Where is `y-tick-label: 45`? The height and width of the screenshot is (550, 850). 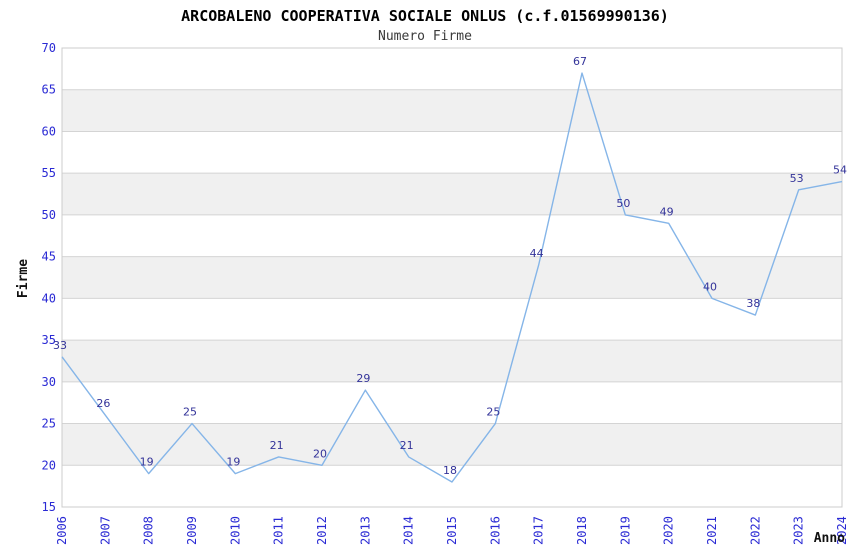 y-tick-label: 45 is located at coordinates (49, 257).